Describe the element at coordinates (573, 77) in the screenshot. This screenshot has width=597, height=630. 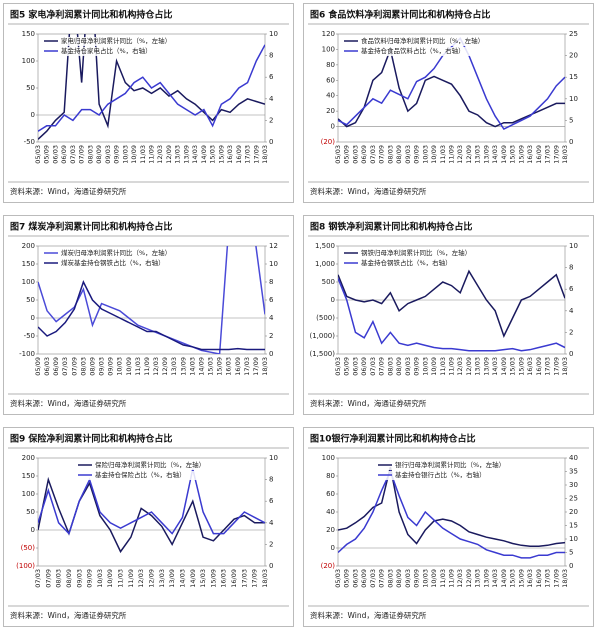
I see `y2-tick-label: 15` at that location.